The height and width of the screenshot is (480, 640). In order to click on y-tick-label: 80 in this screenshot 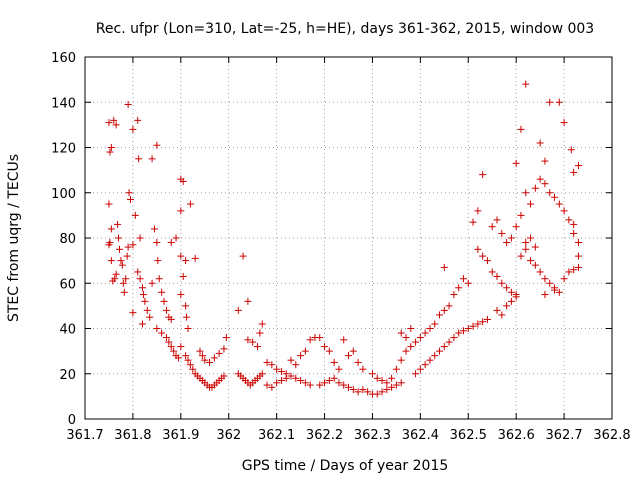, I will do `click(67, 239)`.